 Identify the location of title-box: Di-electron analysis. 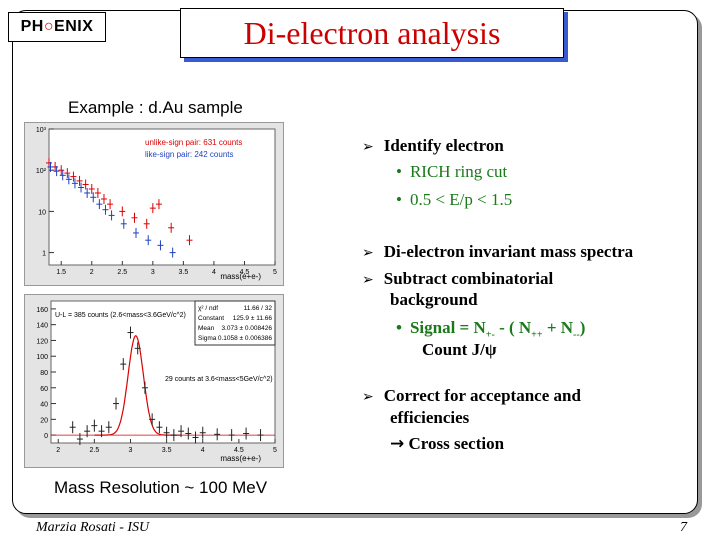
(372, 33).